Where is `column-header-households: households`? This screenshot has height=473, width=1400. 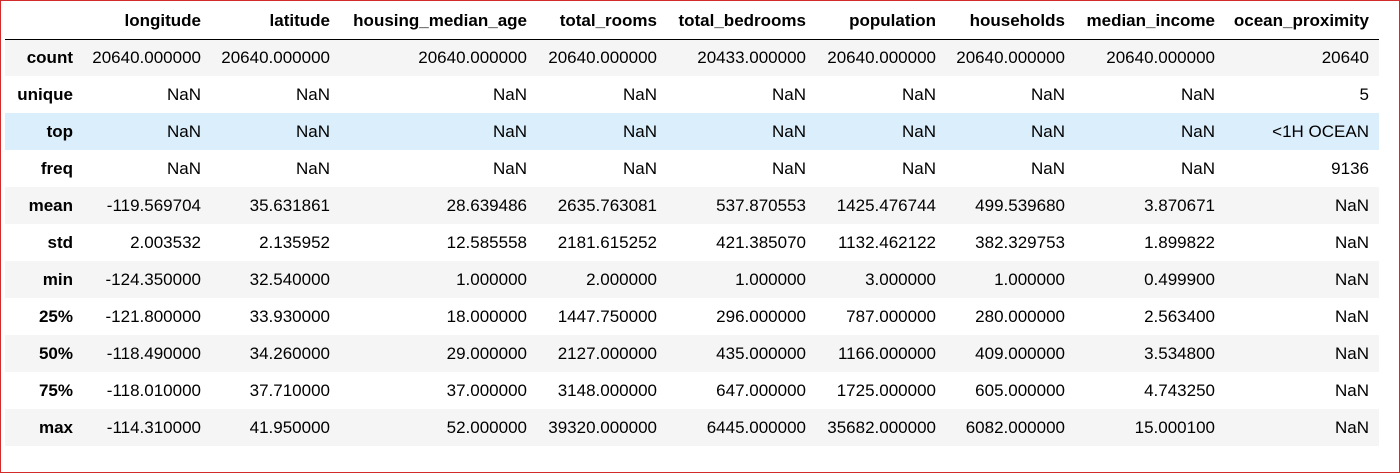 column-header-households: households is located at coordinates (1010, 21).